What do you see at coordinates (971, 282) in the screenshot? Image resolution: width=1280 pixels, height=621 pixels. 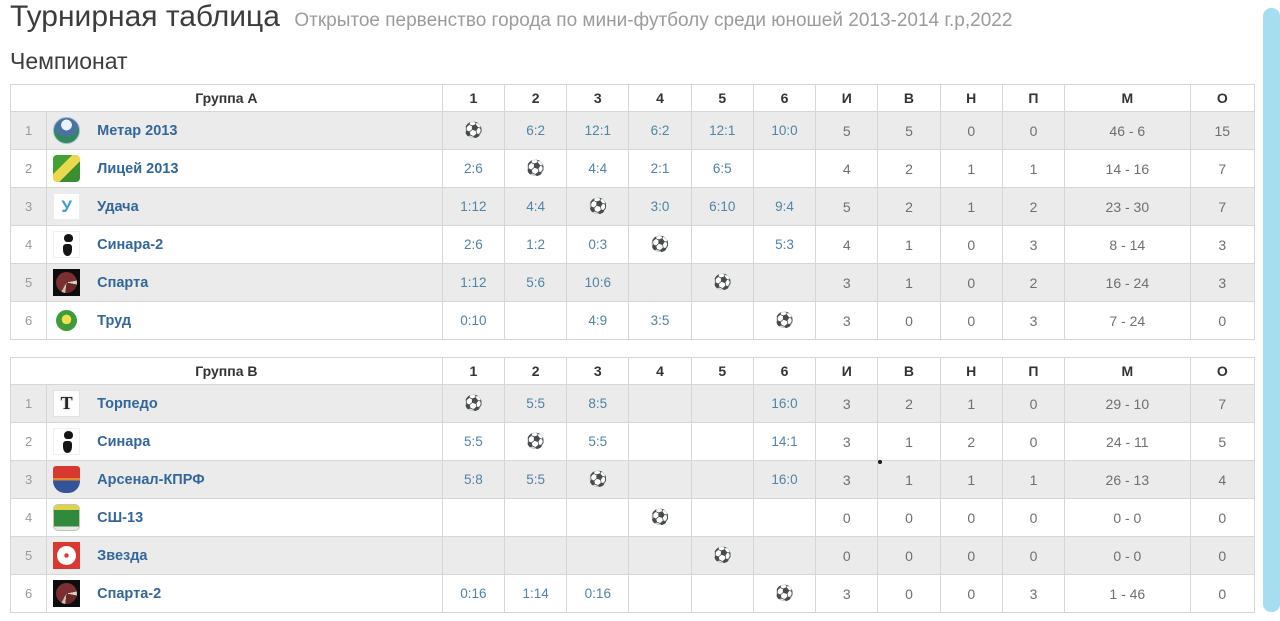 I see `draws-cell: 0` at bounding box center [971, 282].